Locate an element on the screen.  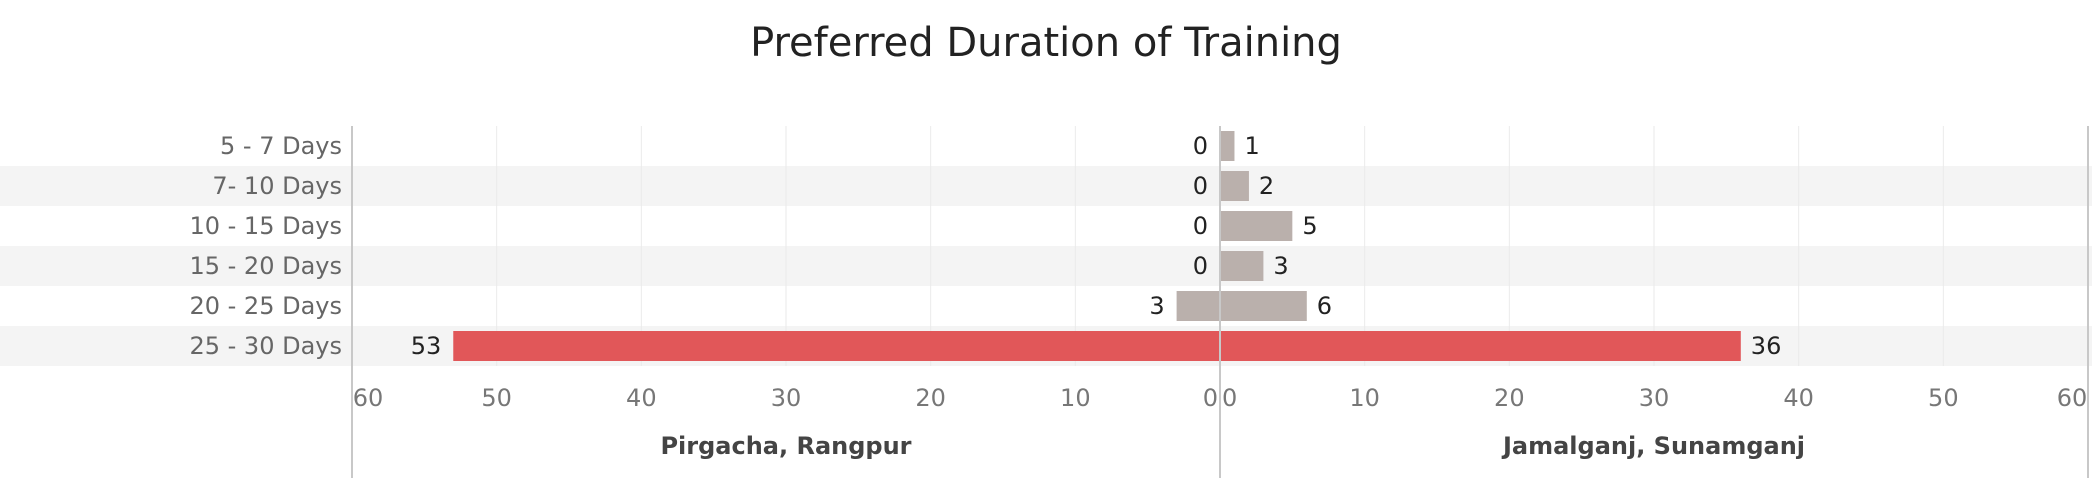
category-label: 20 - 25 Days is located at coordinates (265, 306).